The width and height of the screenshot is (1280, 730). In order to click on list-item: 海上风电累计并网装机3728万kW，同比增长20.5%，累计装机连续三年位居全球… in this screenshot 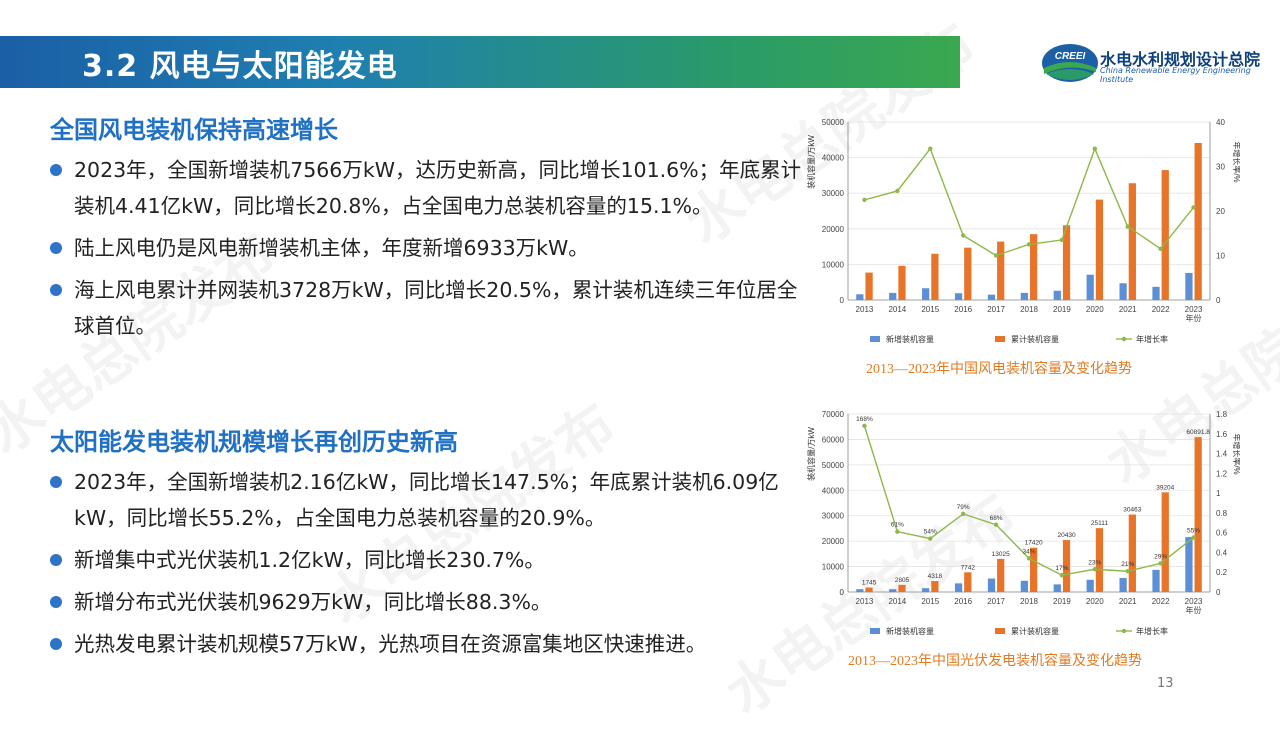, I will do `click(430, 308)`.